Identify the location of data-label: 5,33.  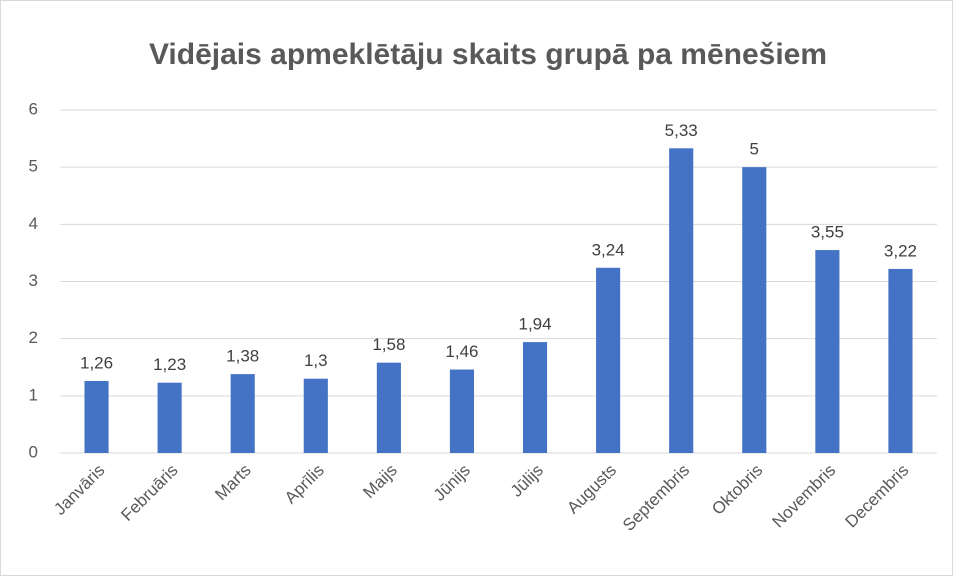
(681, 130).